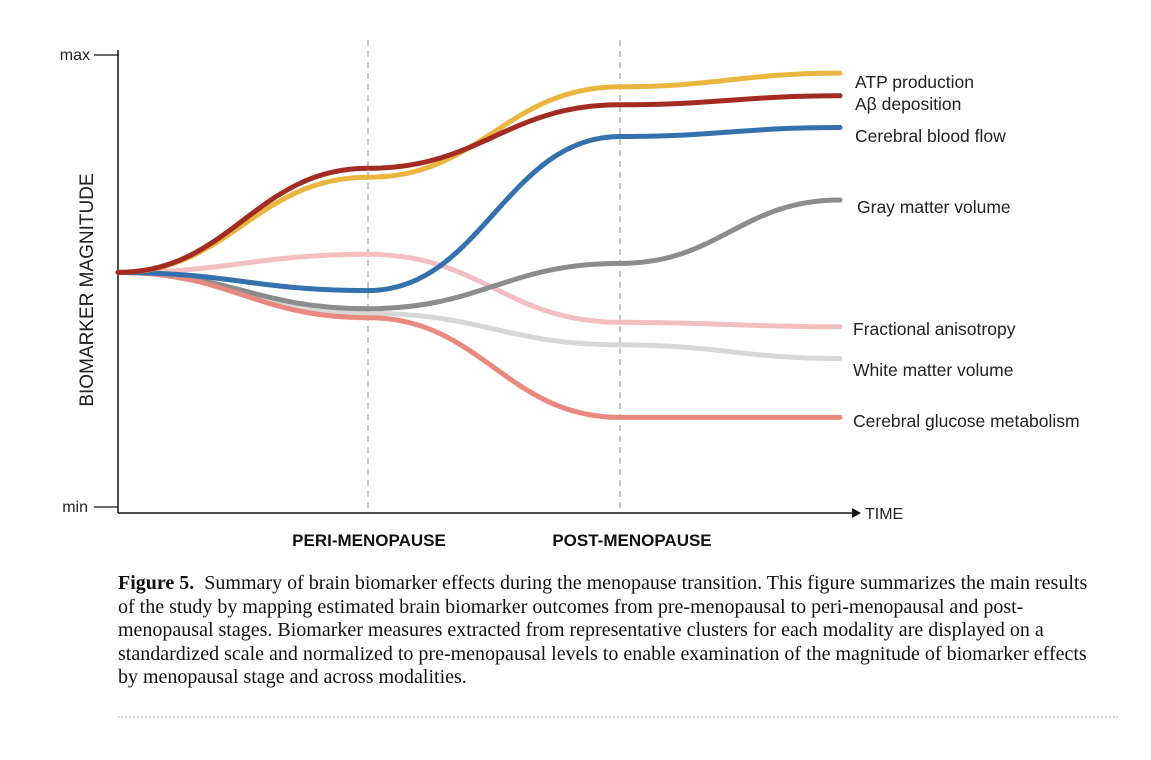 This screenshot has width=1151, height=760. What do you see at coordinates (934, 329) in the screenshot?
I see `series-label-4: Fractional anisotropy` at bounding box center [934, 329].